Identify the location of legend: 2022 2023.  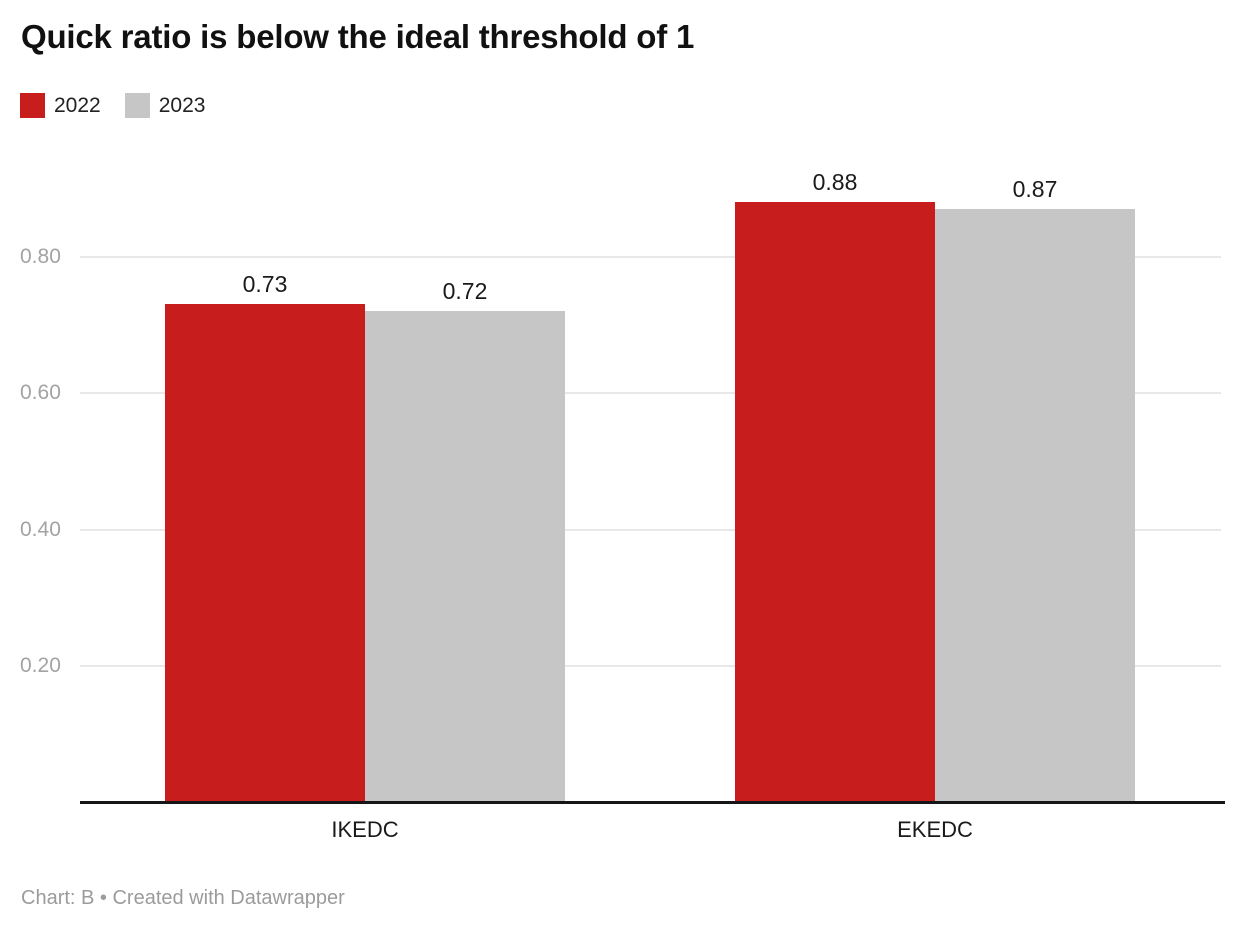
(112, 105).